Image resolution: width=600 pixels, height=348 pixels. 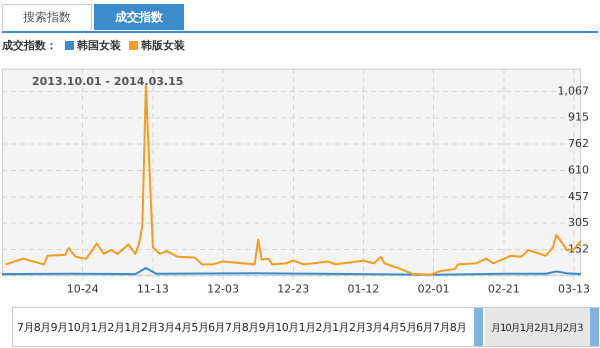 What do you see at coordinates (578, 117) in the screenshot?
I see `y-tick-label: 915` at bounding box center [578, 117].